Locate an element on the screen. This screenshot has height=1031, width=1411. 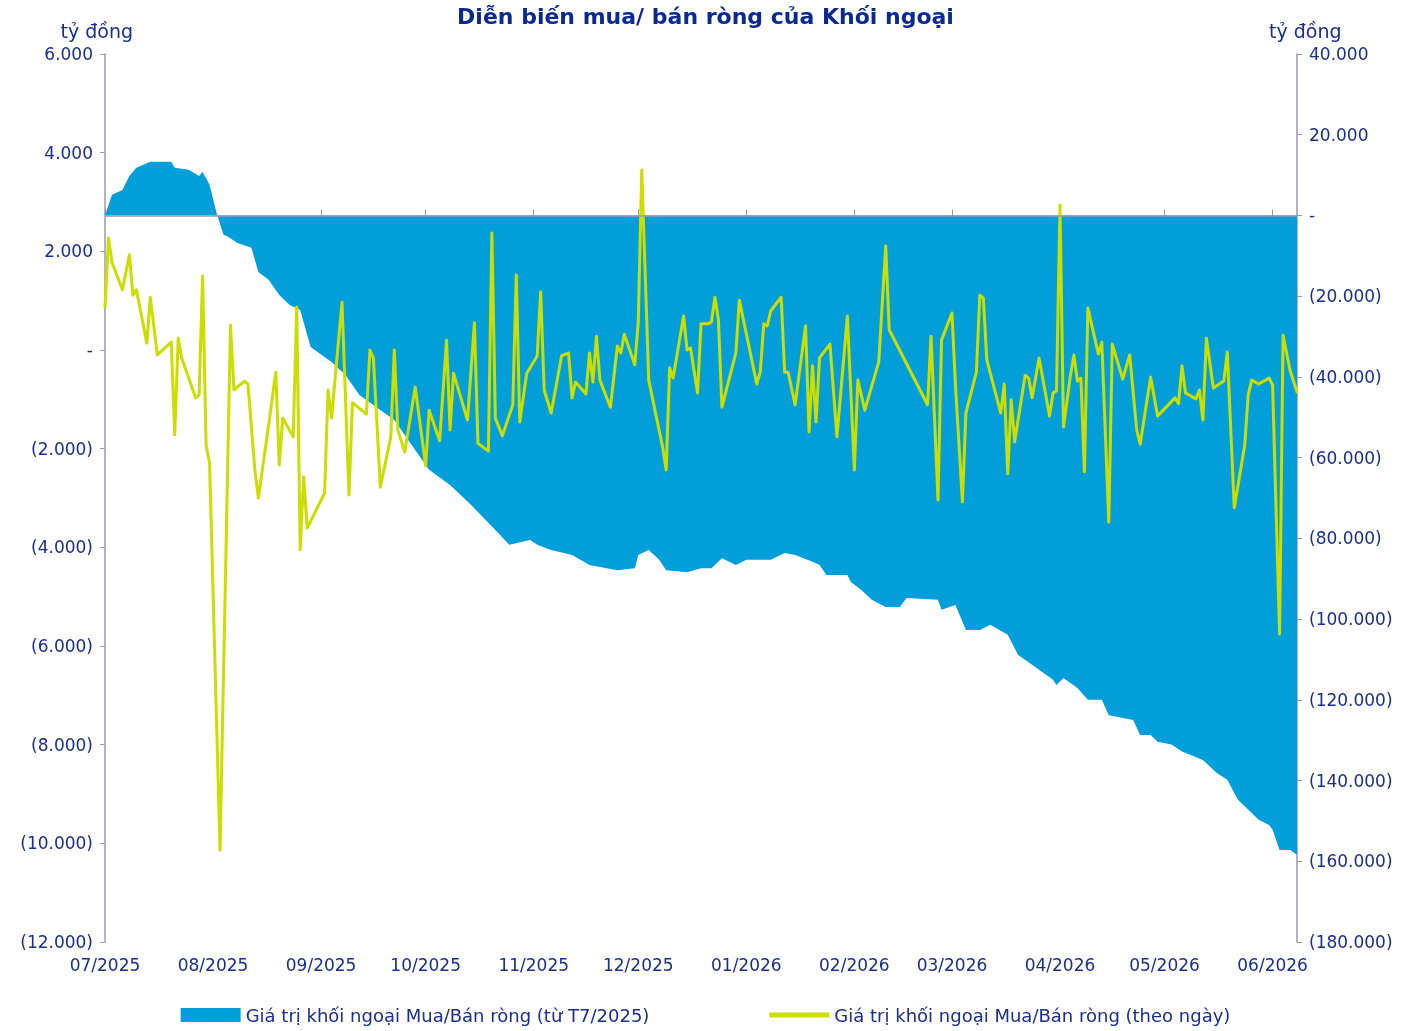
y2-tick-label: (140.000) is located at coordinates (1351, 780).